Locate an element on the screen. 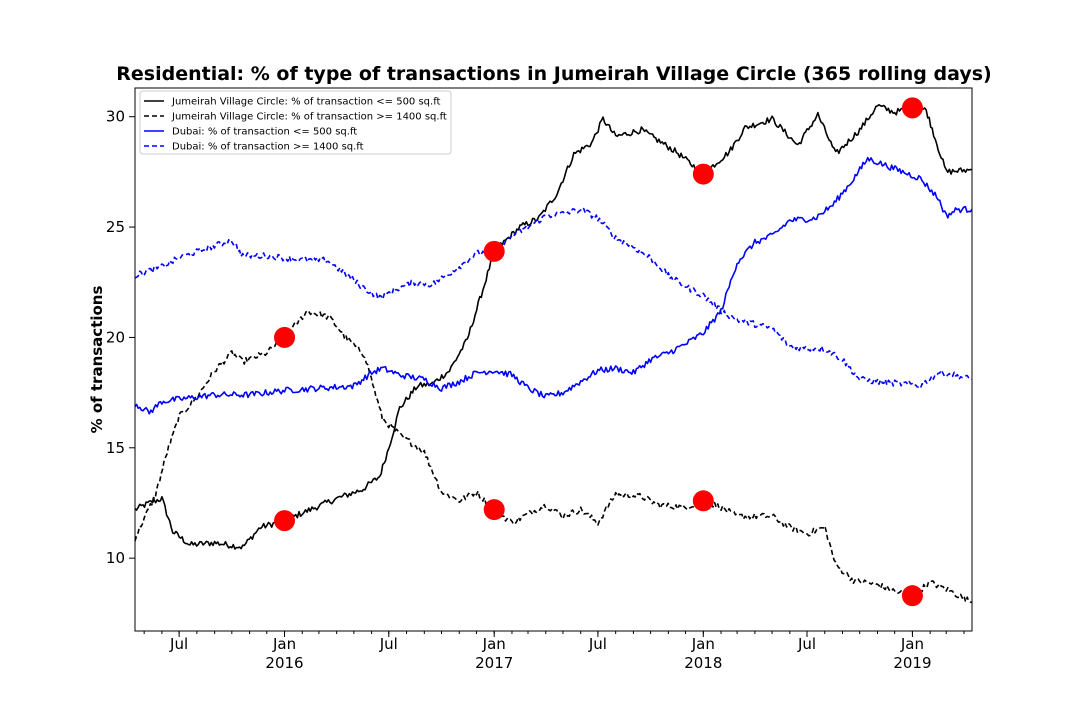  x-tick-year-label: 2018 is located at coordinates (703, 663).